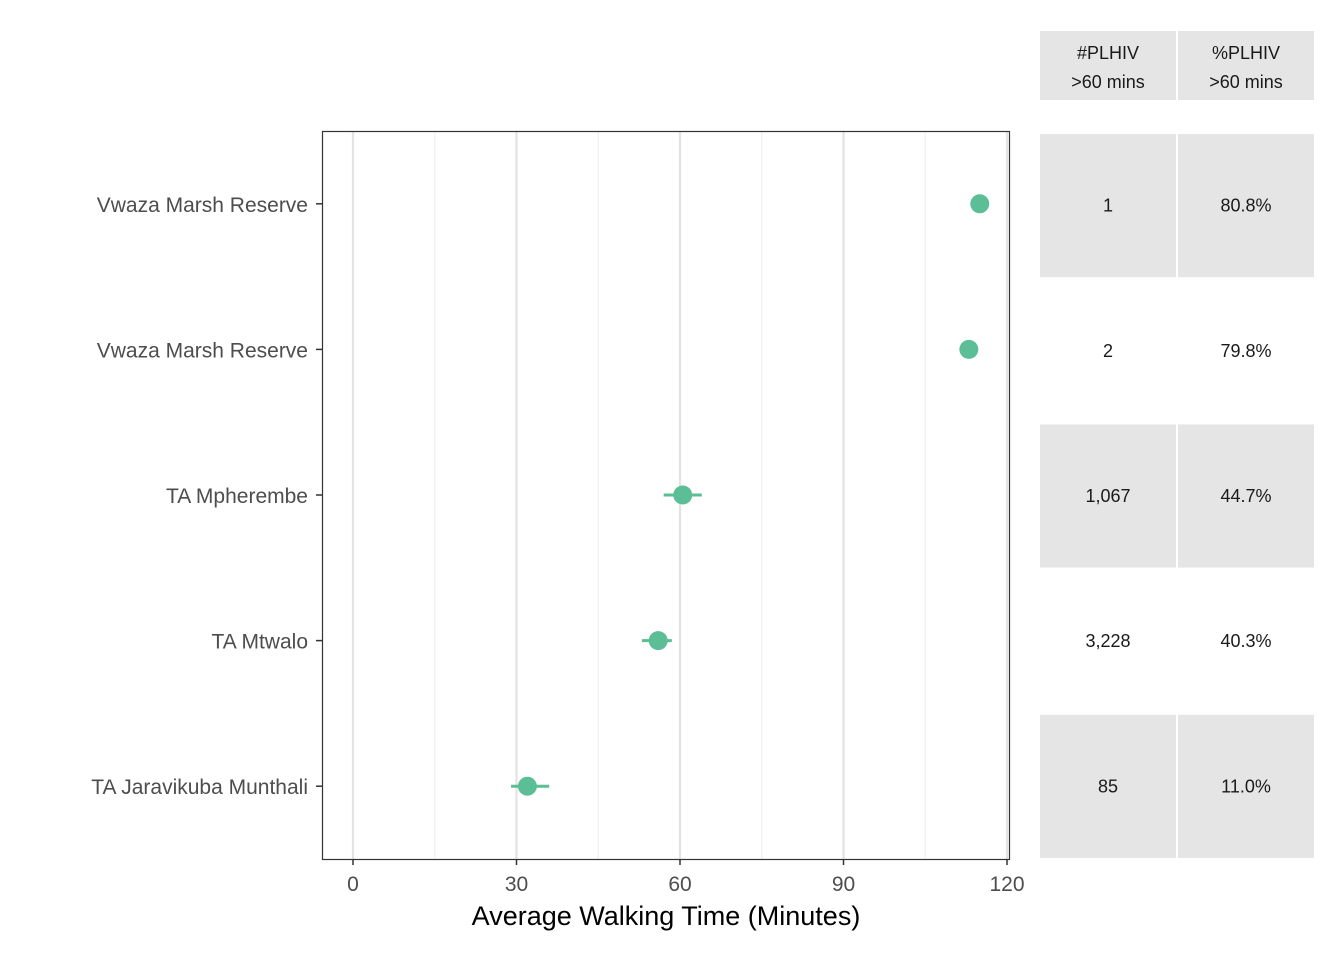  I want to click on table-cell-percent: 11.0%, so click(1246, 786).